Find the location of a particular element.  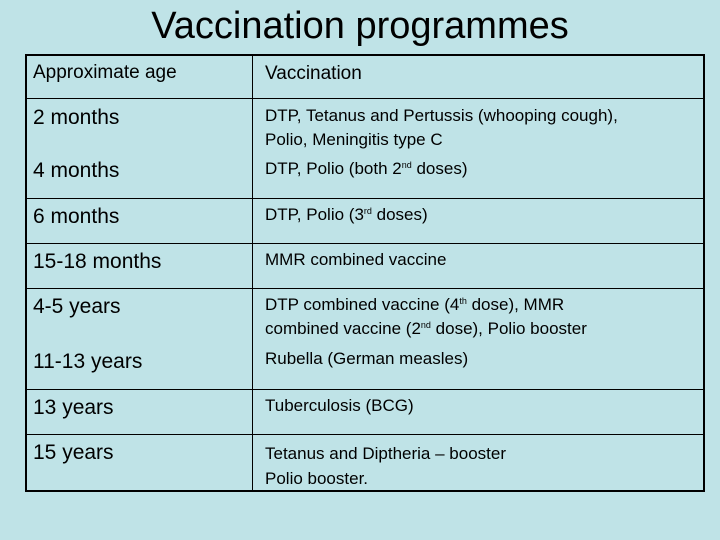

table-row: 4 months DTP, Polio (both 2nd doses) is located at coordinates (365, 175).